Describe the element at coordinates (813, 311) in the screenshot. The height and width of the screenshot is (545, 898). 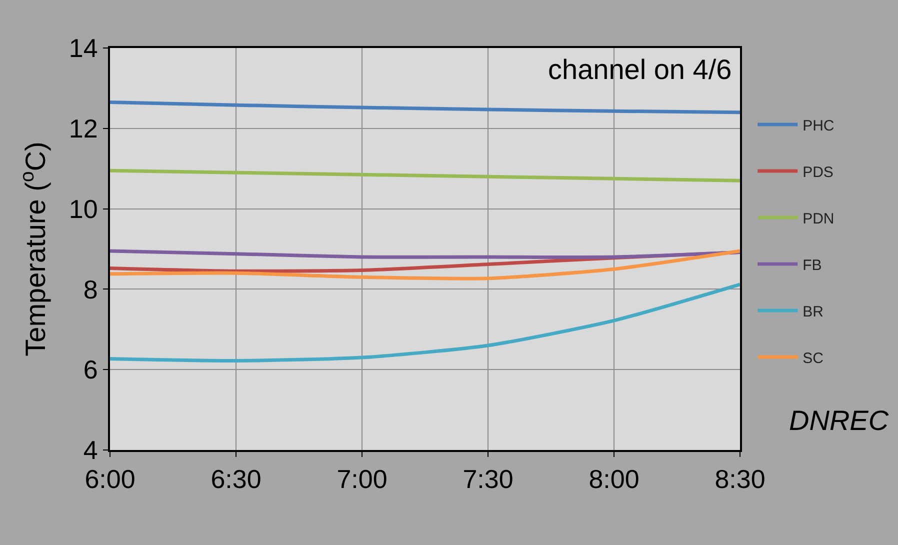
I see `legend-label: BR` at that location.